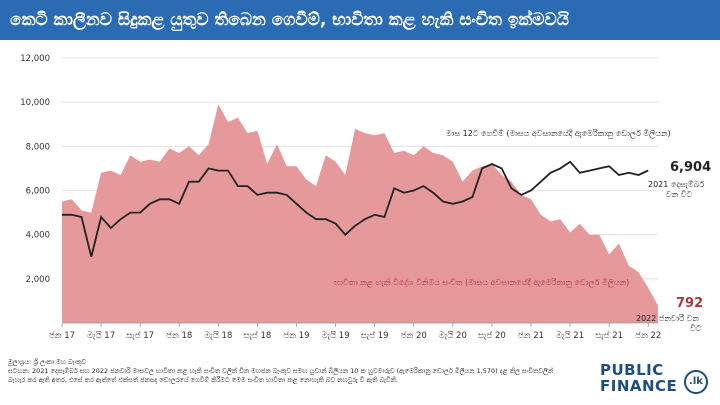 This screenshot has height=405, width=720. Describe the element at coordinates (218, 335) in the screenshot. I see `x-tick-label: මැයි 18` at that location.